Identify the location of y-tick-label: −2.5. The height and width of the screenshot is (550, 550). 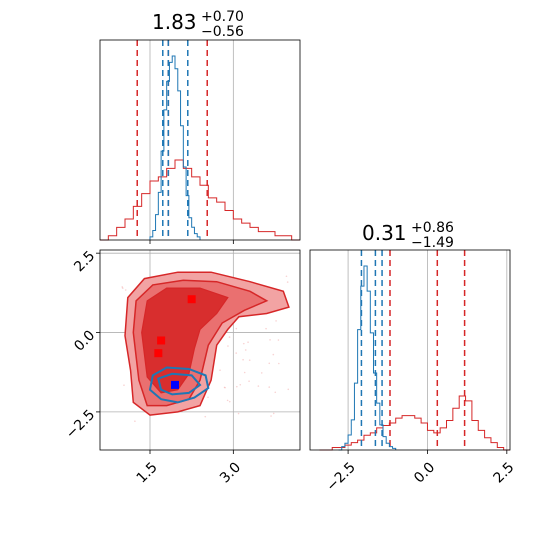
(80, 424).